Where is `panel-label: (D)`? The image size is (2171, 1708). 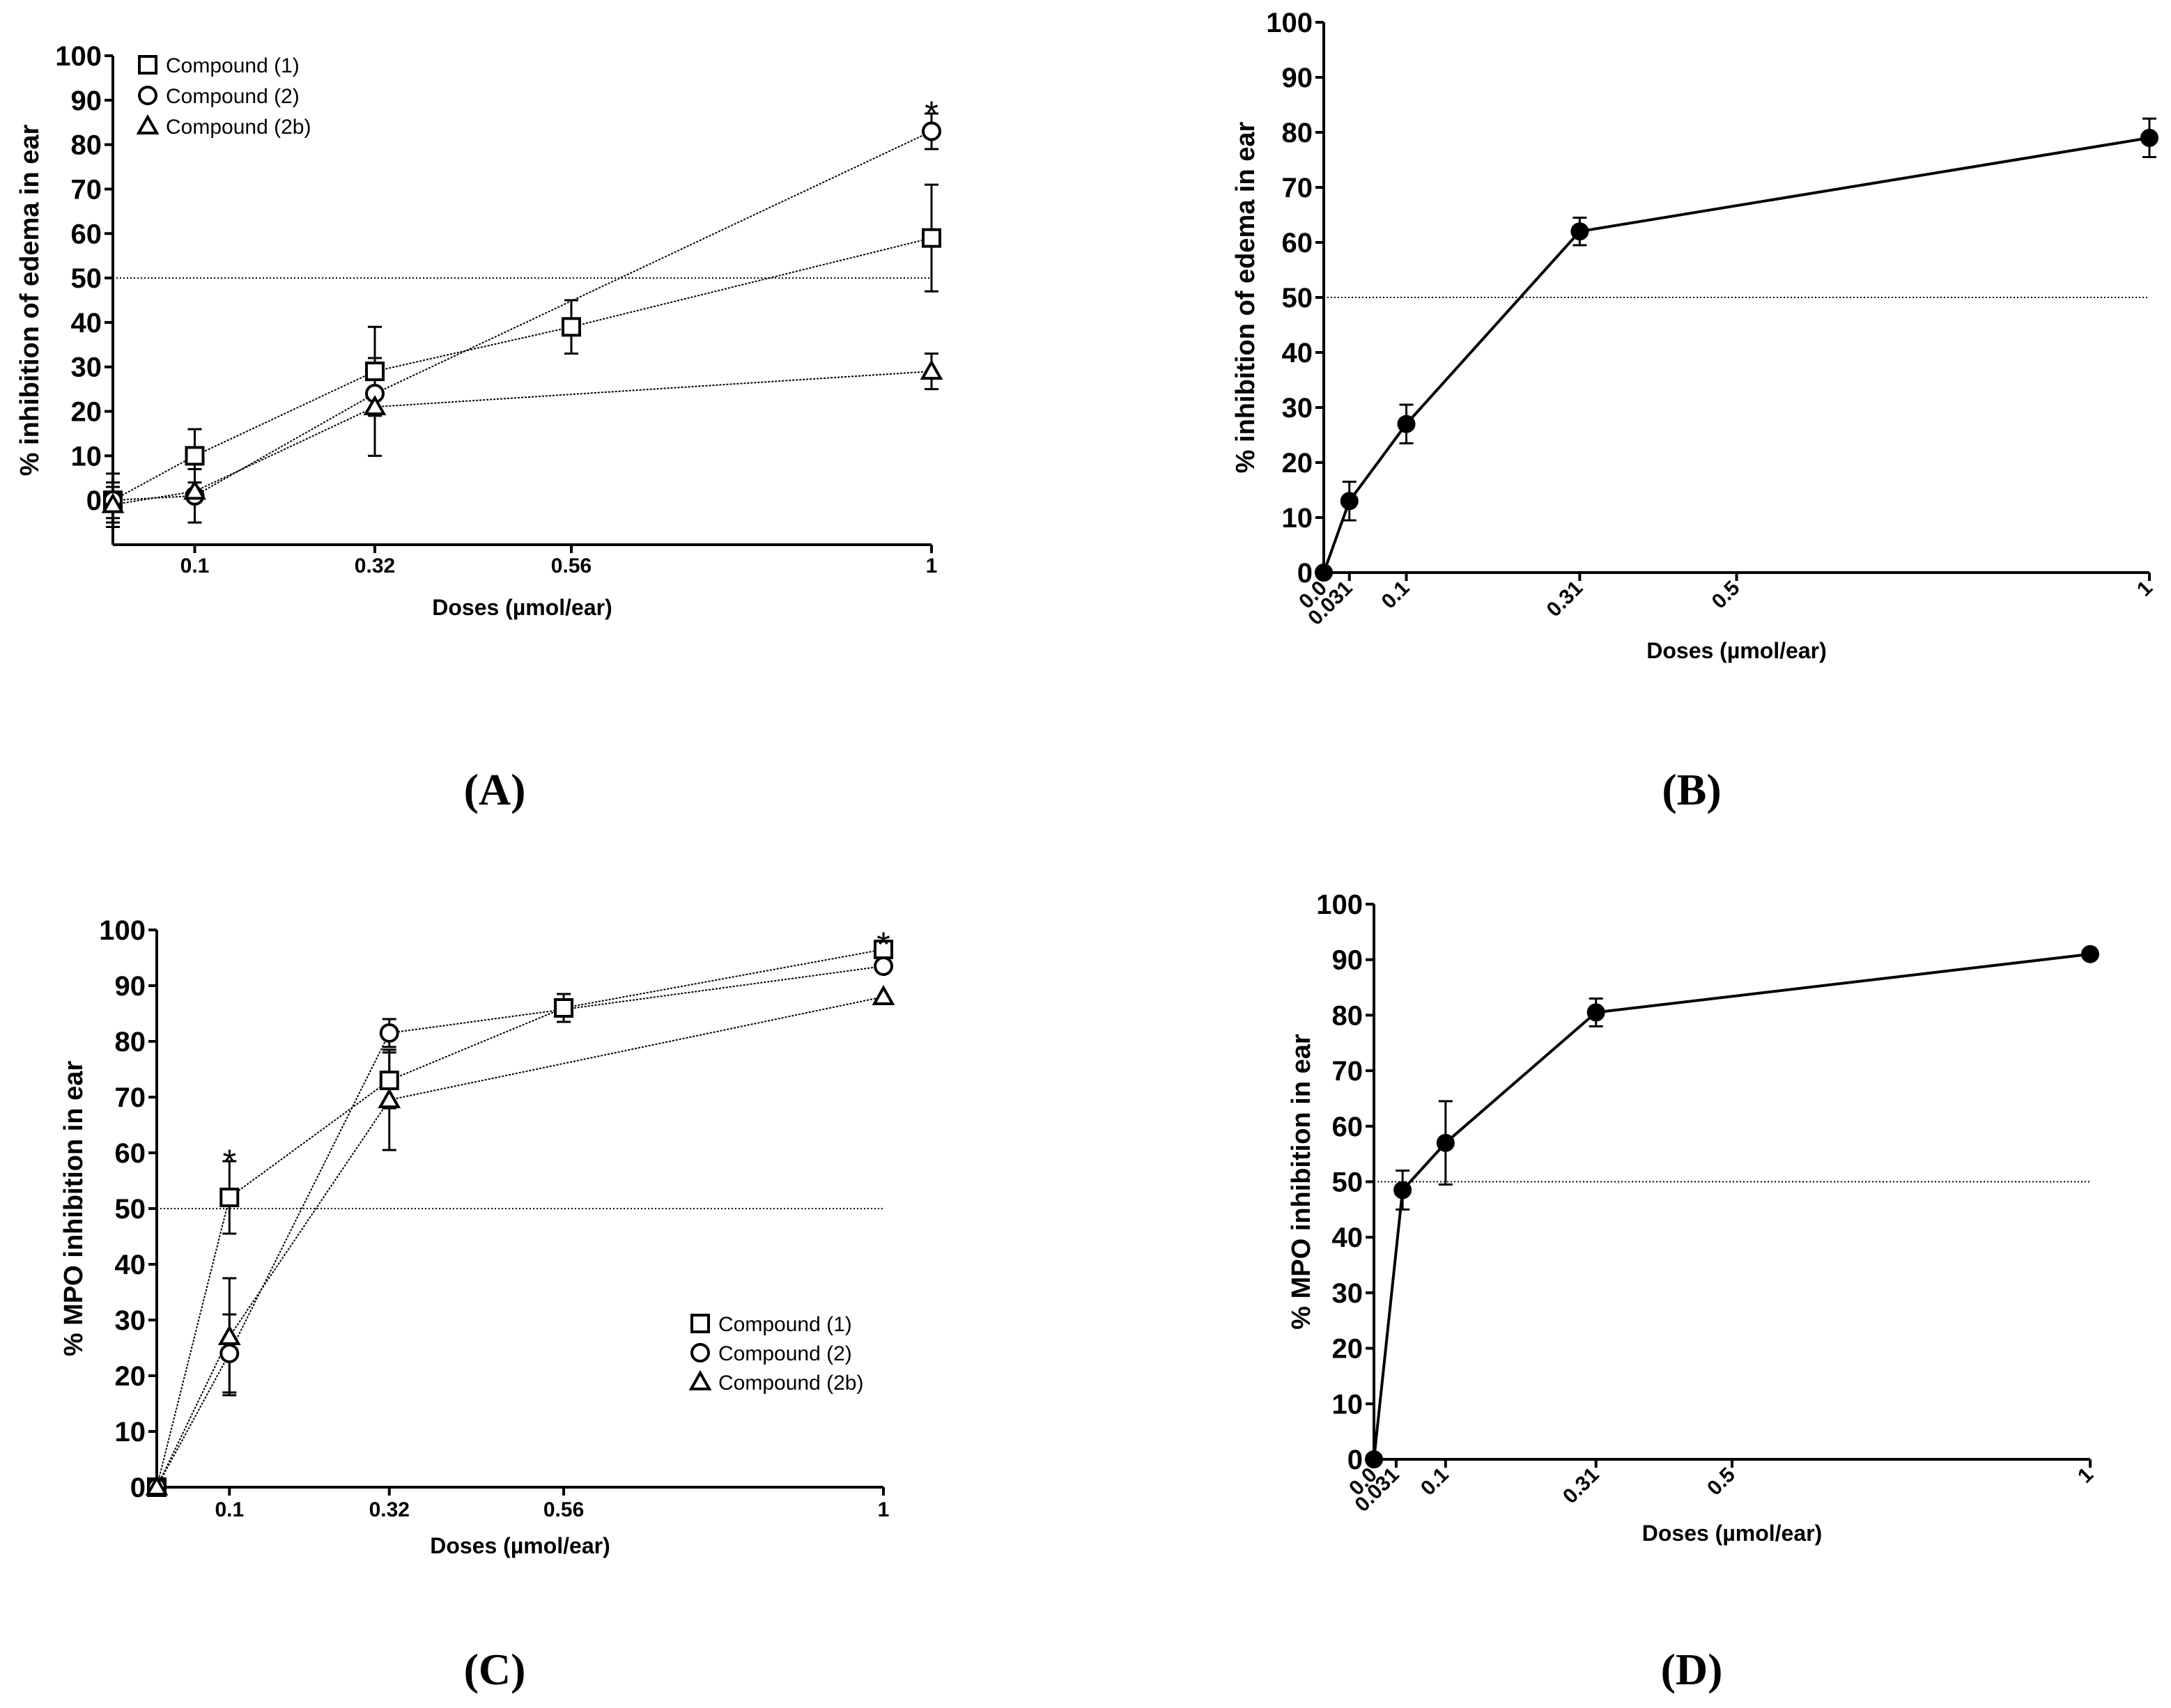
panel-label: (D) is located at coordinates (1692, 1669).